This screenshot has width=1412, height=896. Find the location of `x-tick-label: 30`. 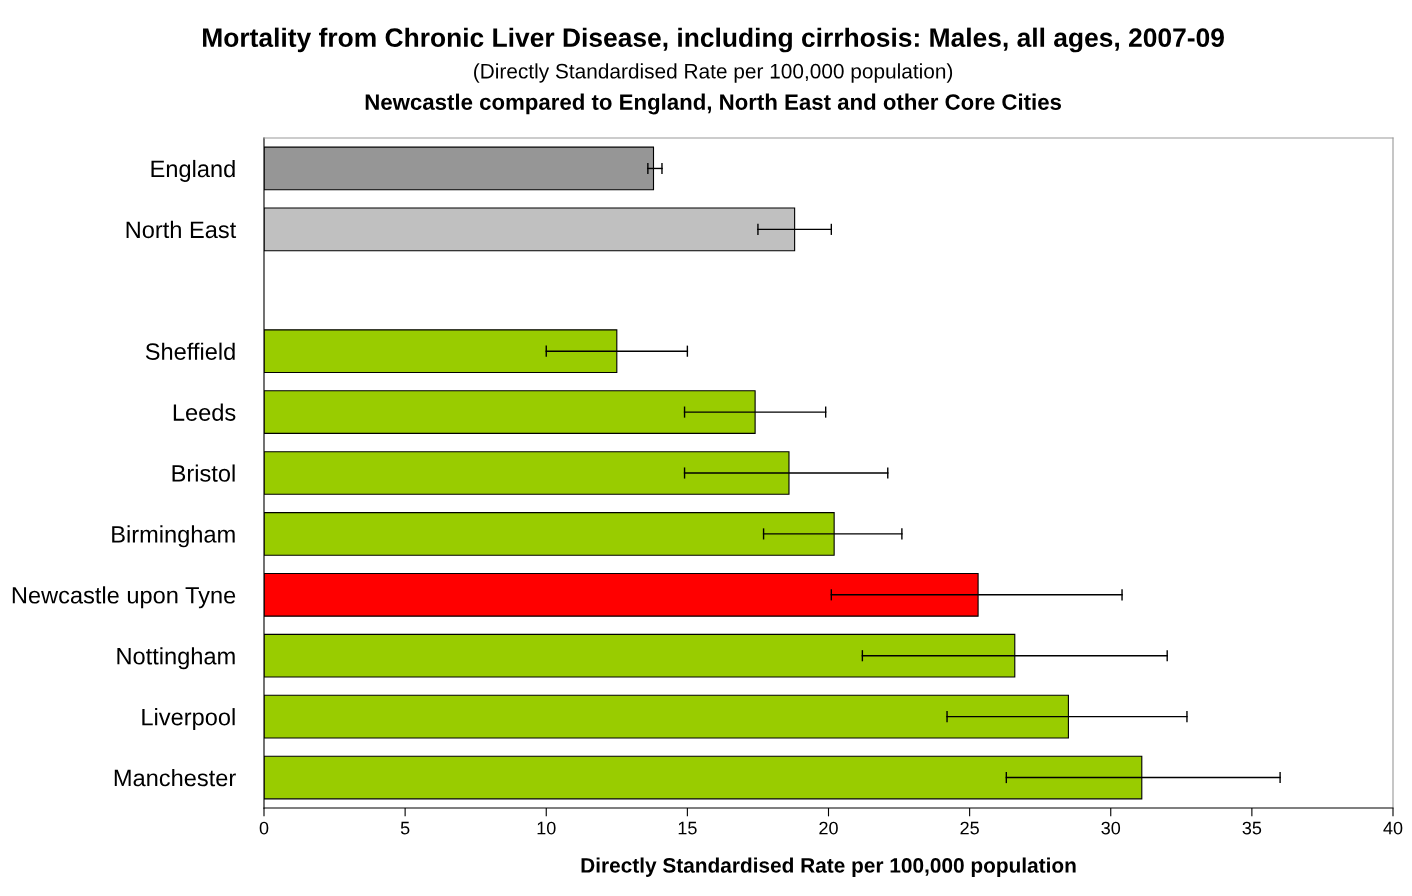

x-tick-label: 30 is located at coordinates (1111, 828).